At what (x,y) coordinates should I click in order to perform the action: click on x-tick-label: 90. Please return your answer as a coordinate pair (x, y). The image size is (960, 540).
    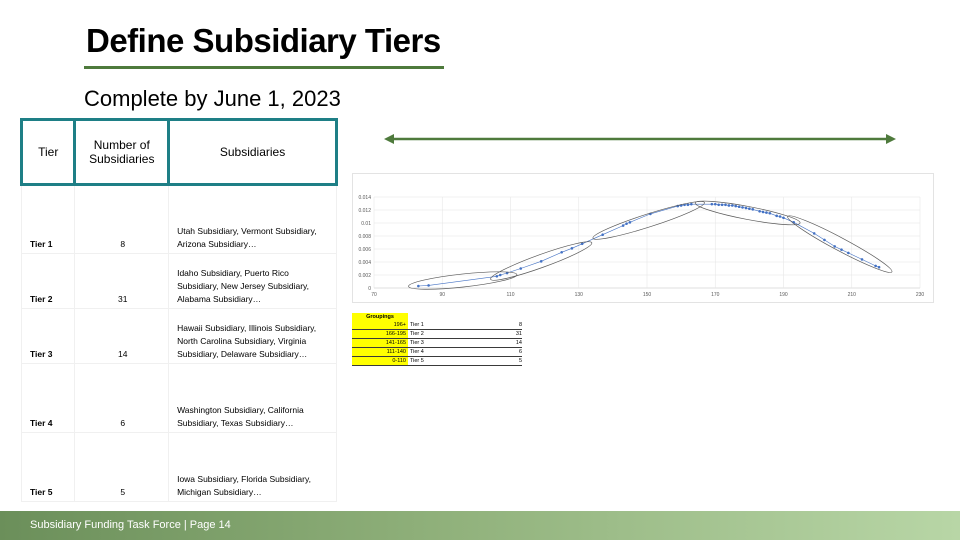
    Looking at the image, I should click on (442, 295).